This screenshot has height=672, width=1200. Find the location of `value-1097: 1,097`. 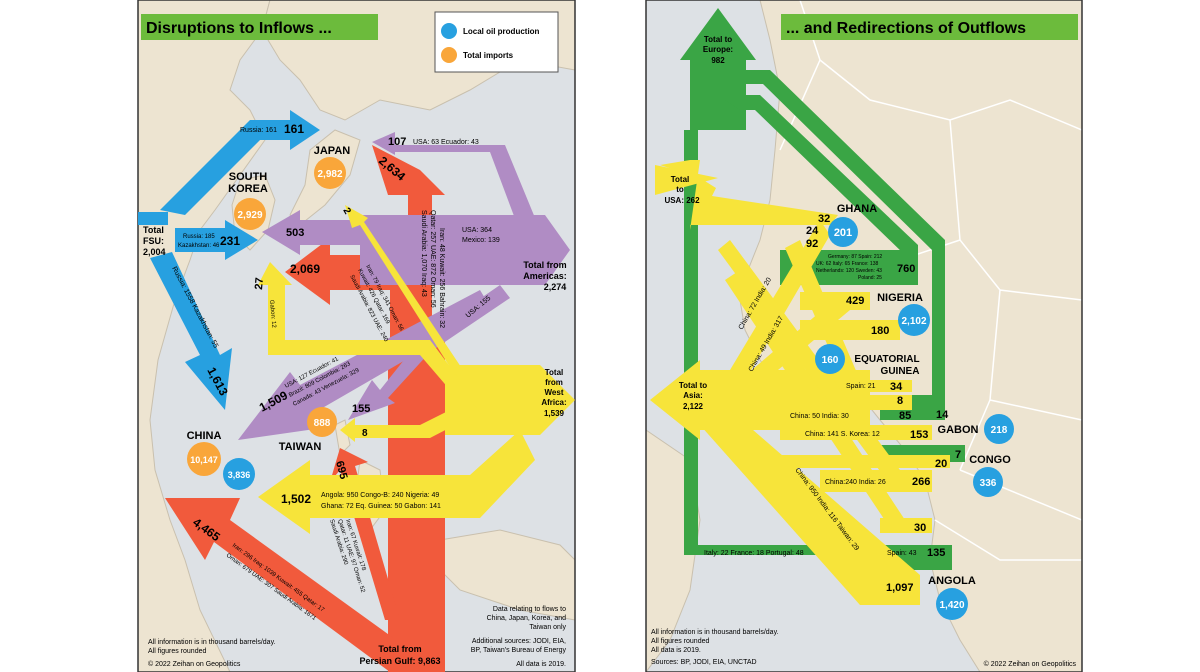

value-1097: 1,097 is located at coordinates (900, 588).